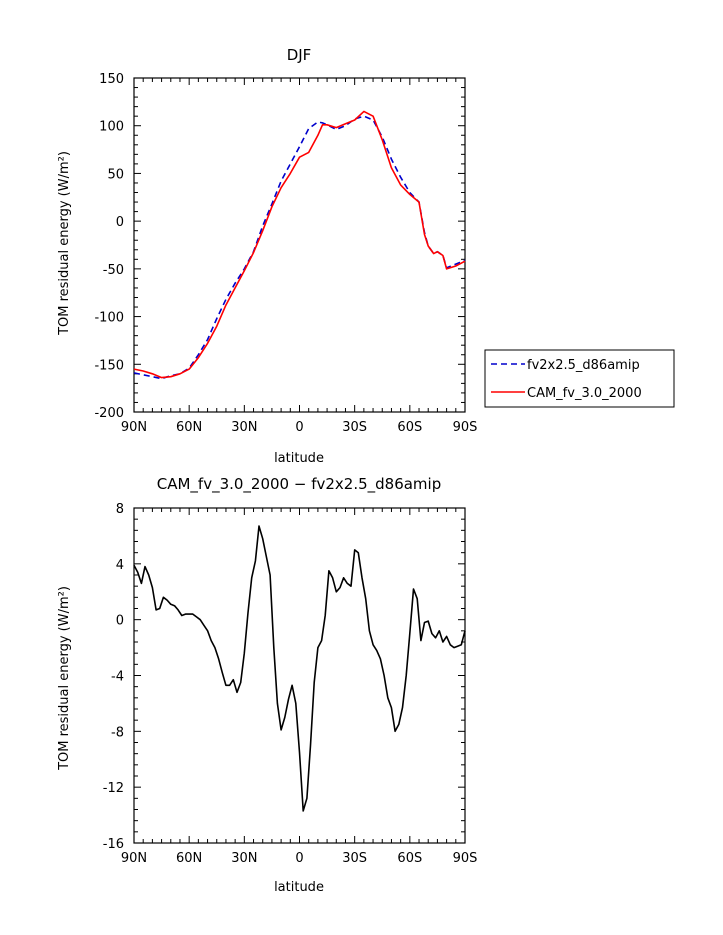 This screenshot has height=935, width=723. What do you see at coordinates (299, 458) in the screenshot?
I see `top-x-axis-label: latitude` at bounding box center [299, 458].